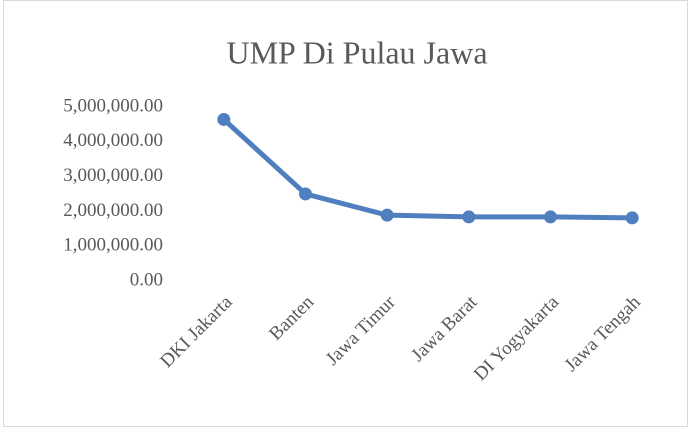 The image size is (688, 428). I want to click on chart-title: UMP Di Pulau Jawa, so click(356, 52).